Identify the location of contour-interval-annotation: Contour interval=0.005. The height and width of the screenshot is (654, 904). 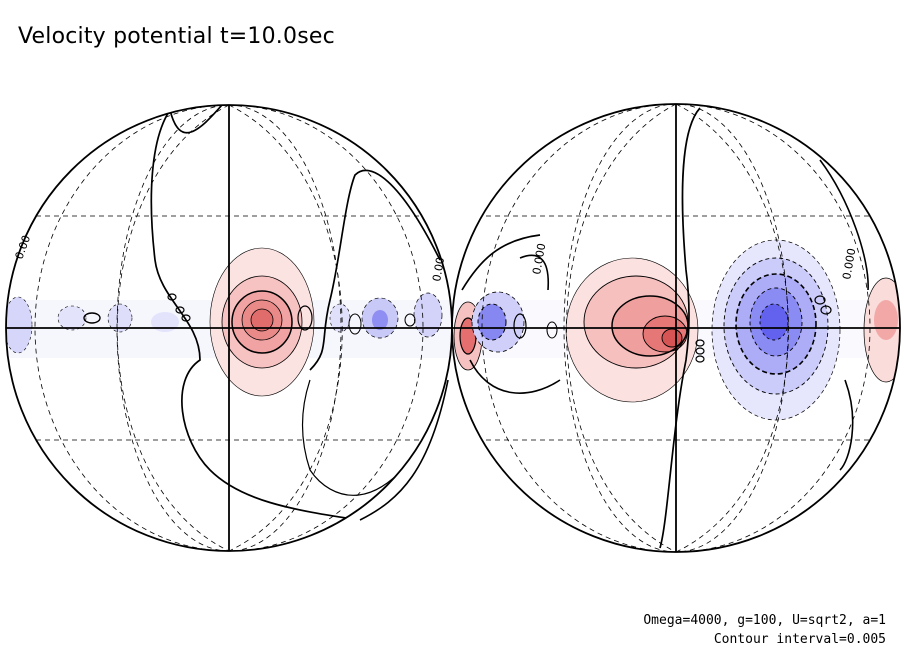
(799, 639).